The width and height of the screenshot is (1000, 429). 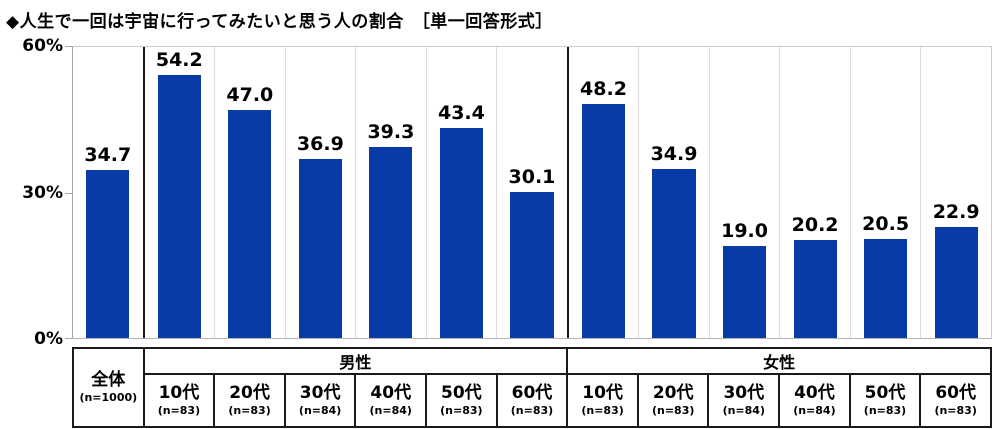 What do you see at coordinates (674, 153) in the screenshot?
I see `bar-value-label: 34.9` at bounding box center [674, 153].